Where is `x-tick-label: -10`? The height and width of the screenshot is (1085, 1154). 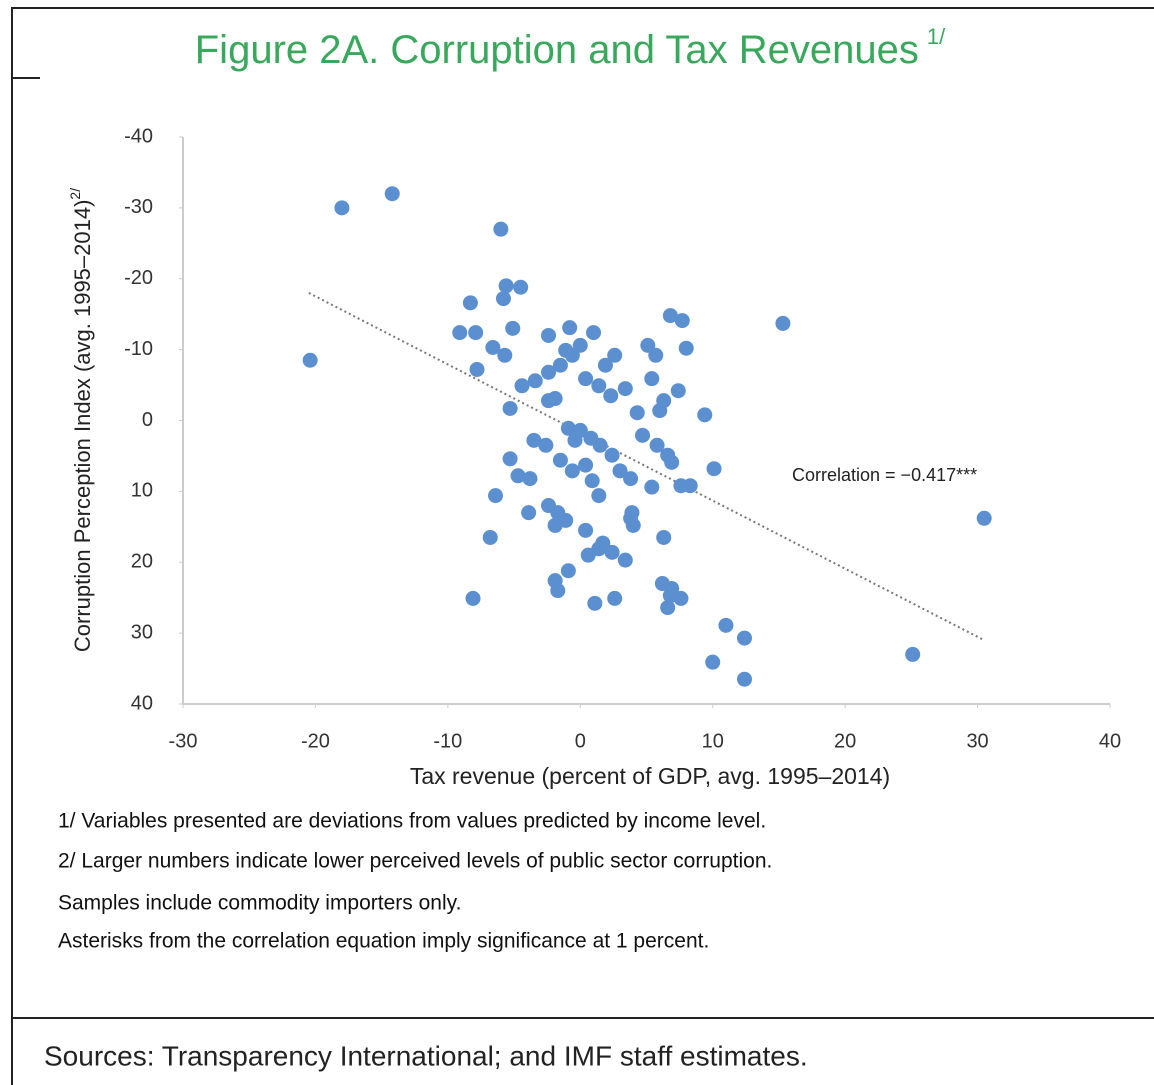 x-tick-label: -10 is located at coordinates (447, 741).